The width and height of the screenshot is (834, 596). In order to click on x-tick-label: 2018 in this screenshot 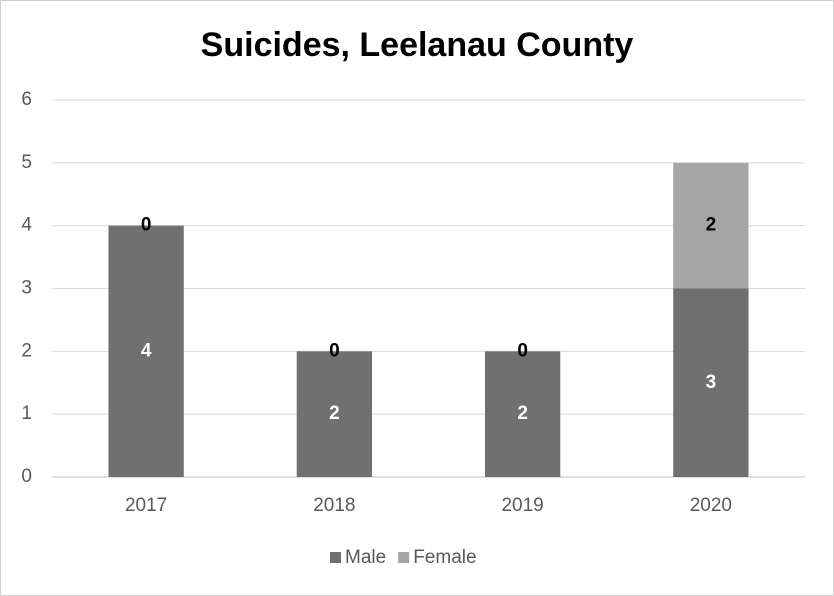, I will do `click(334, 505)`.